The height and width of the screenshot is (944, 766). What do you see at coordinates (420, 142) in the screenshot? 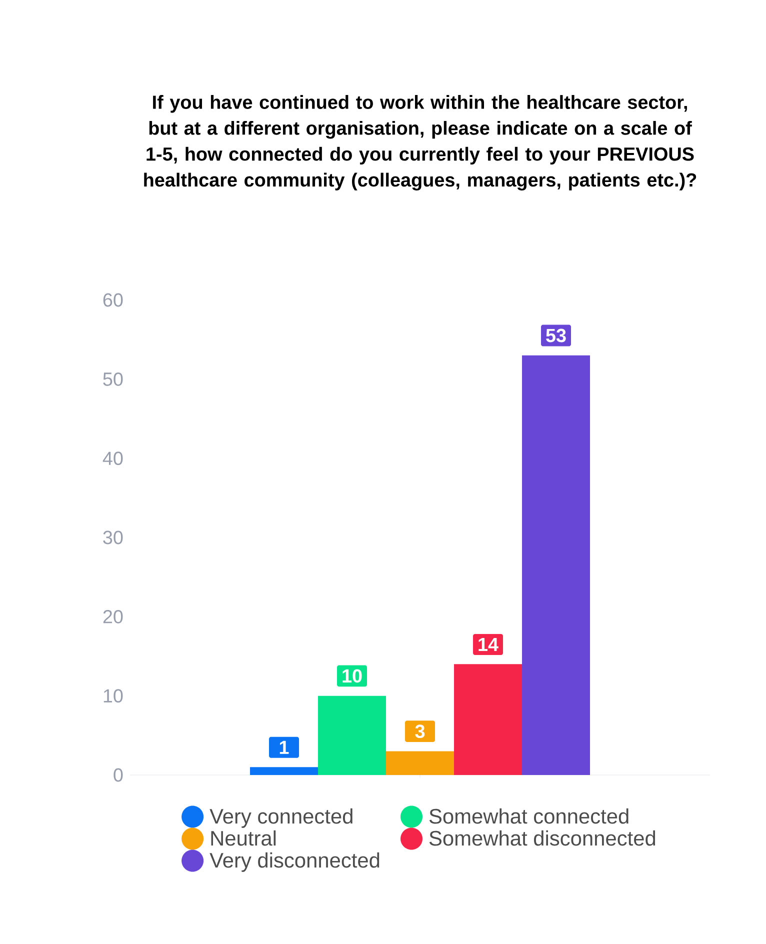
I see `chart-title: If you have continued to work within the healthcare sector, but at a different organisation, please indicate on a scale of 1-5, how connected do you currently feel to your PREVIOUS healthcare community (colleagues, managers, patients etc.)?` at bounding box center [420, 142].